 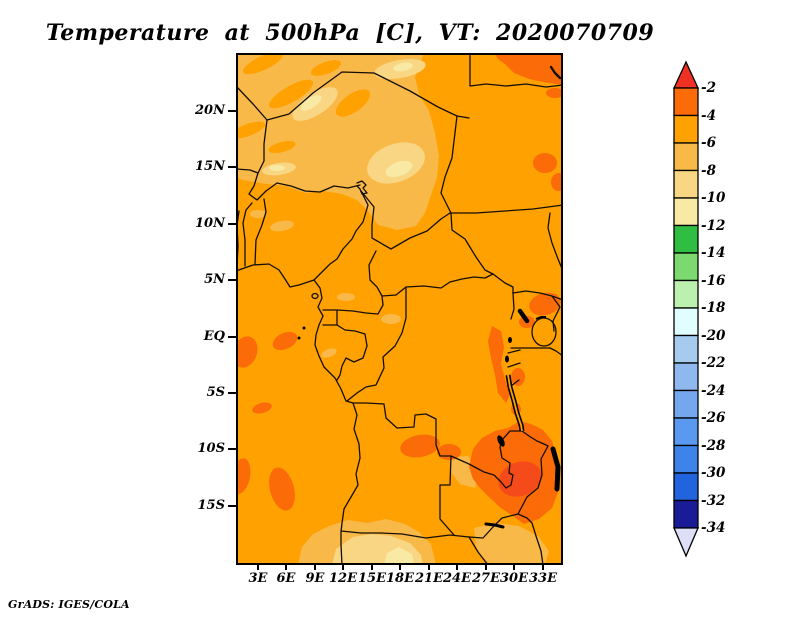 I want to click on x-axis-label: 9E, so click(x=315, y=578).